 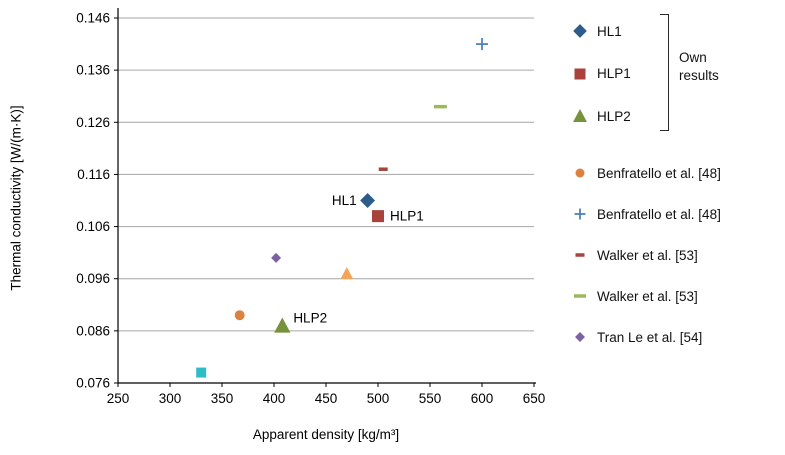 What do you see at coordinates (344, 200) in the screenshot?
I see `point-label-hl1: HL1` at bounding box center [344, 200].